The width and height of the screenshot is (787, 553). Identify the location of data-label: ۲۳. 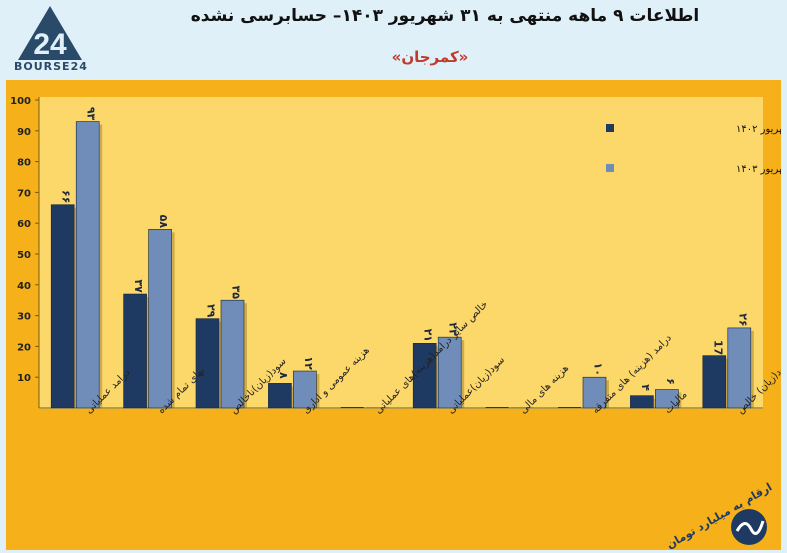
(453, 329).